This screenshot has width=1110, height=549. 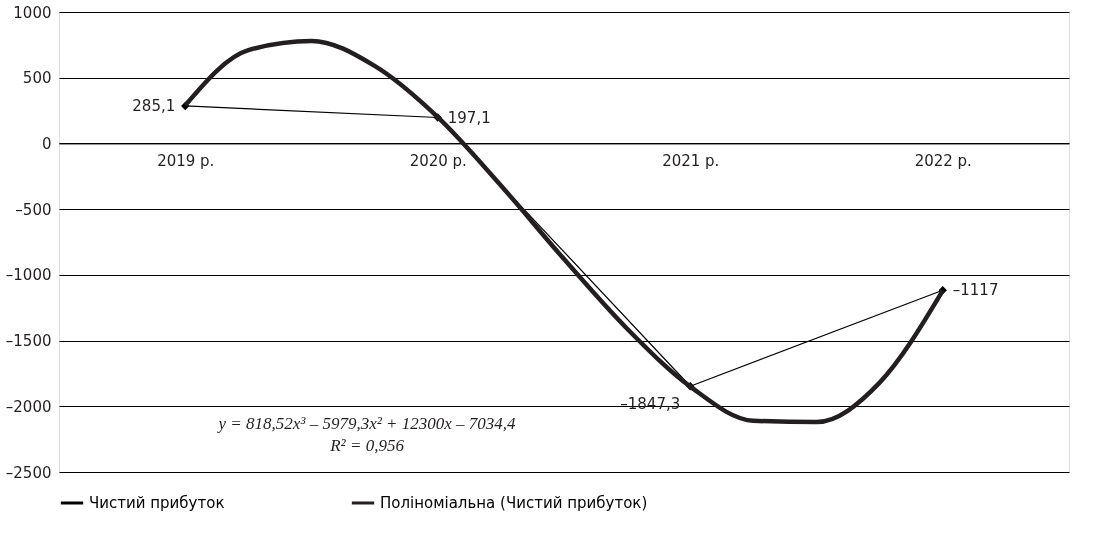 What do you see at coordinates (28, 472) in the screenshot?
I see `y-tick-label: –2500` at bounding box center [28, 472].